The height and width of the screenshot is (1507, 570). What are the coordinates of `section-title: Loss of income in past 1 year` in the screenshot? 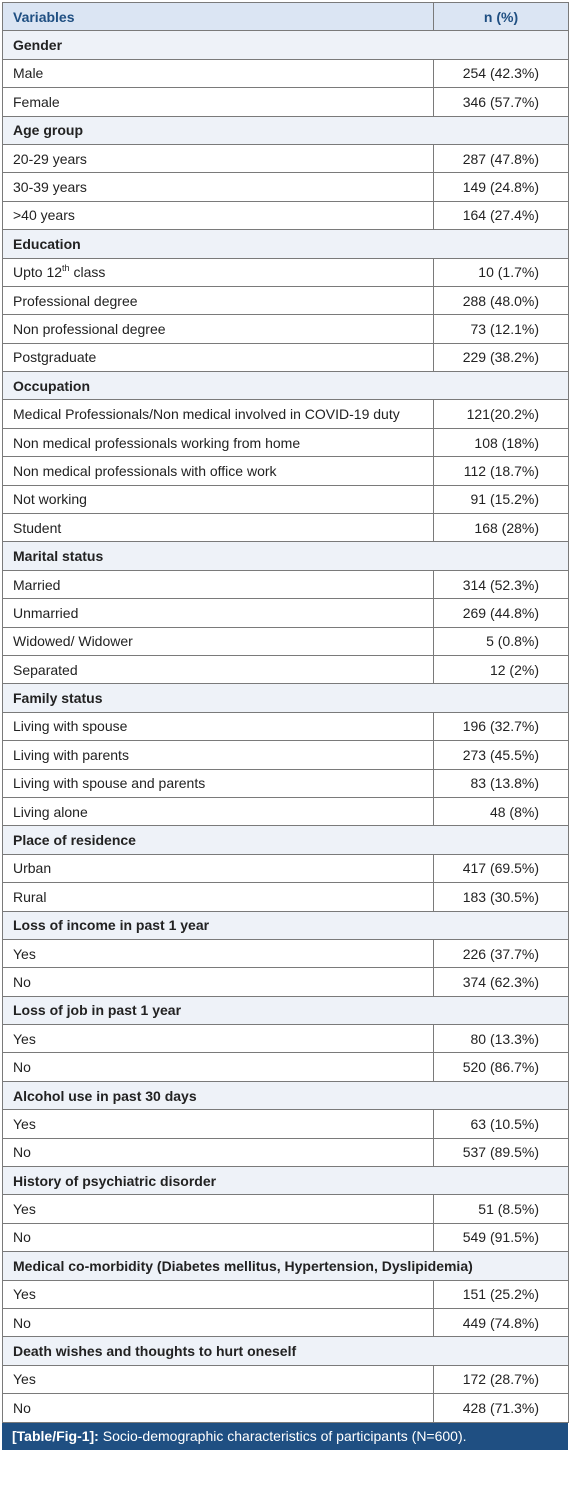 It's located at (285, 925).